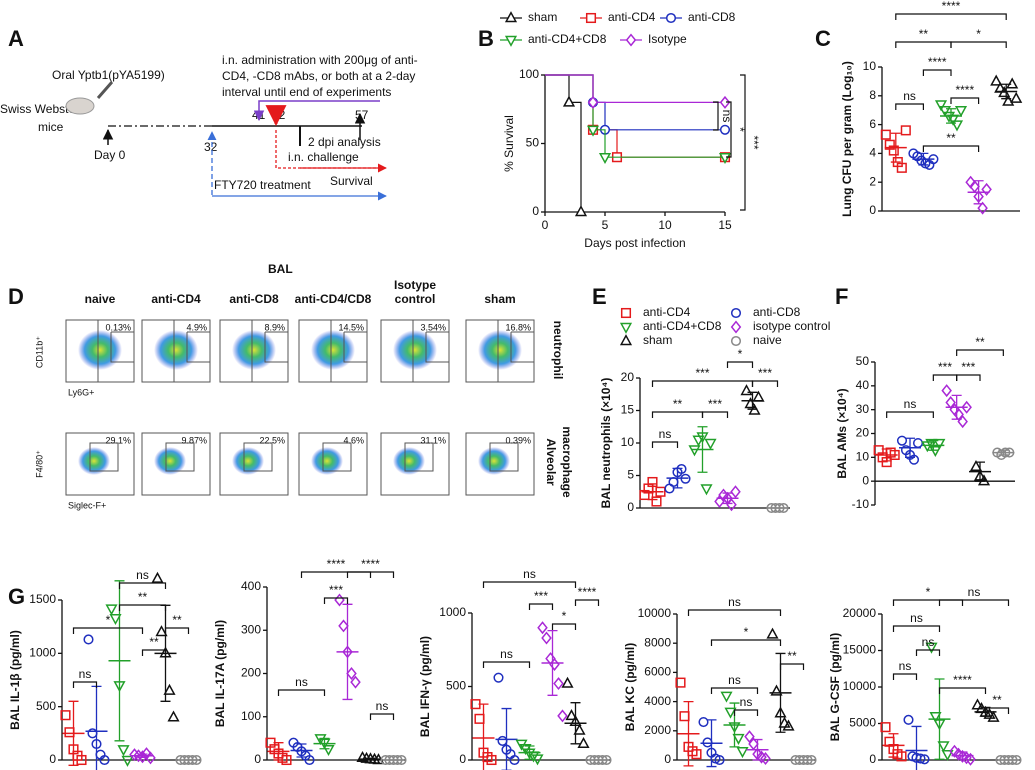  What do you see at coordinates (605, 225) in the screenshot?
I see `x-tick-label: 5` at bounding box center [605, 225].